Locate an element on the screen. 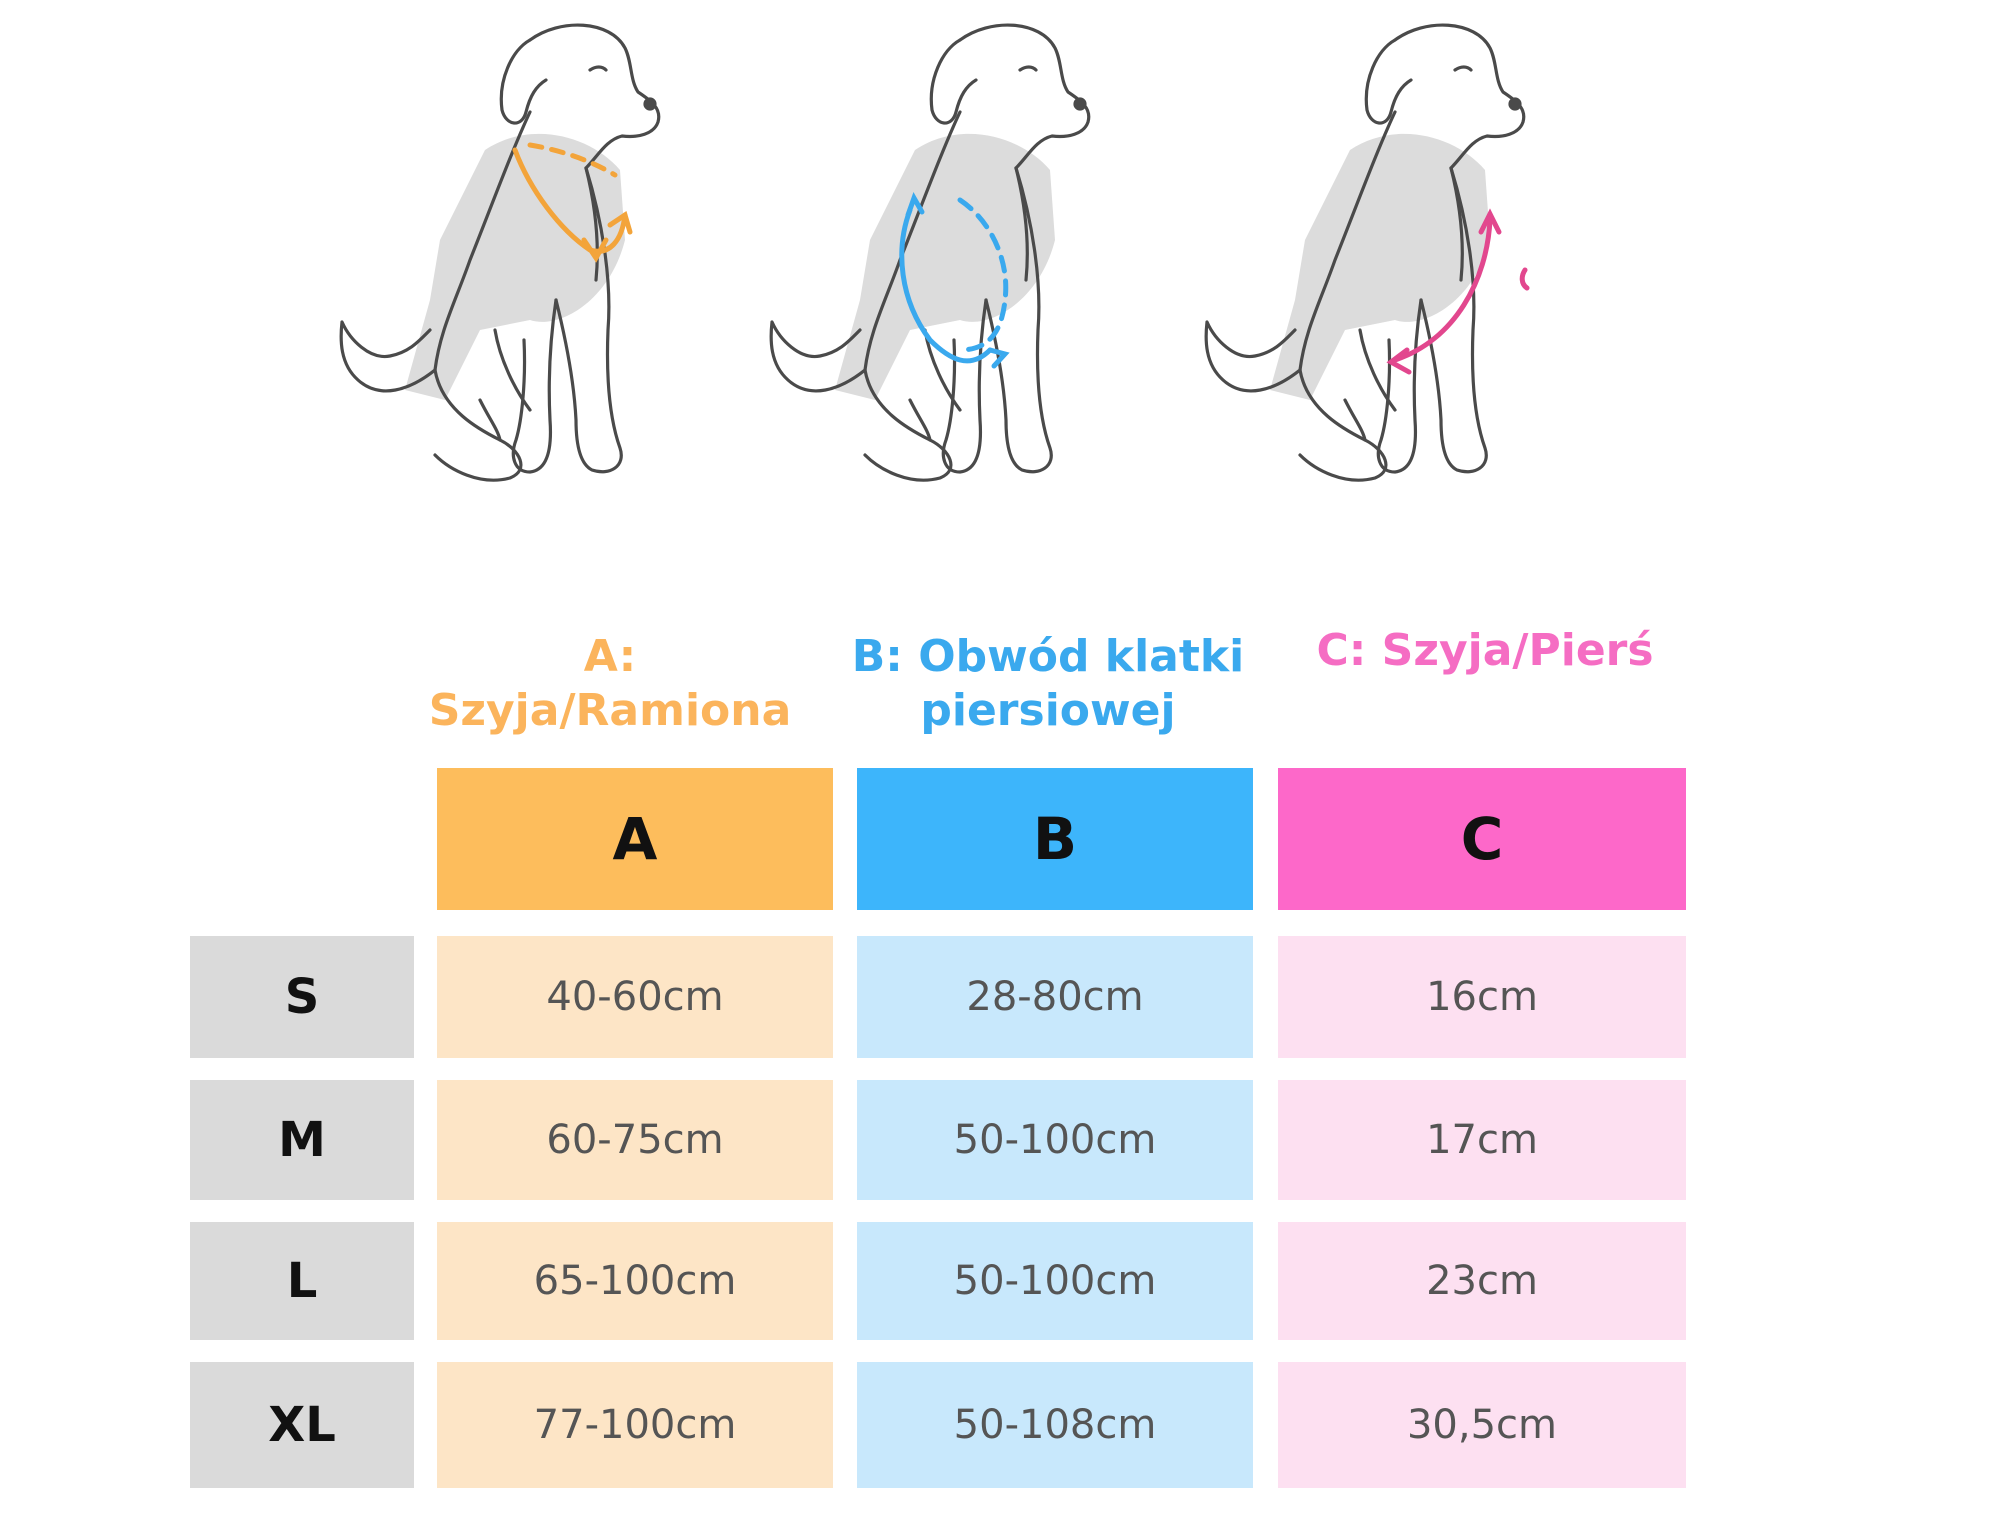 Image resolution: width=2000 pixels, height=1524 pixels. caption-neck-chest: C: Szyja/Pierś is located at coordinates (1485, 650).